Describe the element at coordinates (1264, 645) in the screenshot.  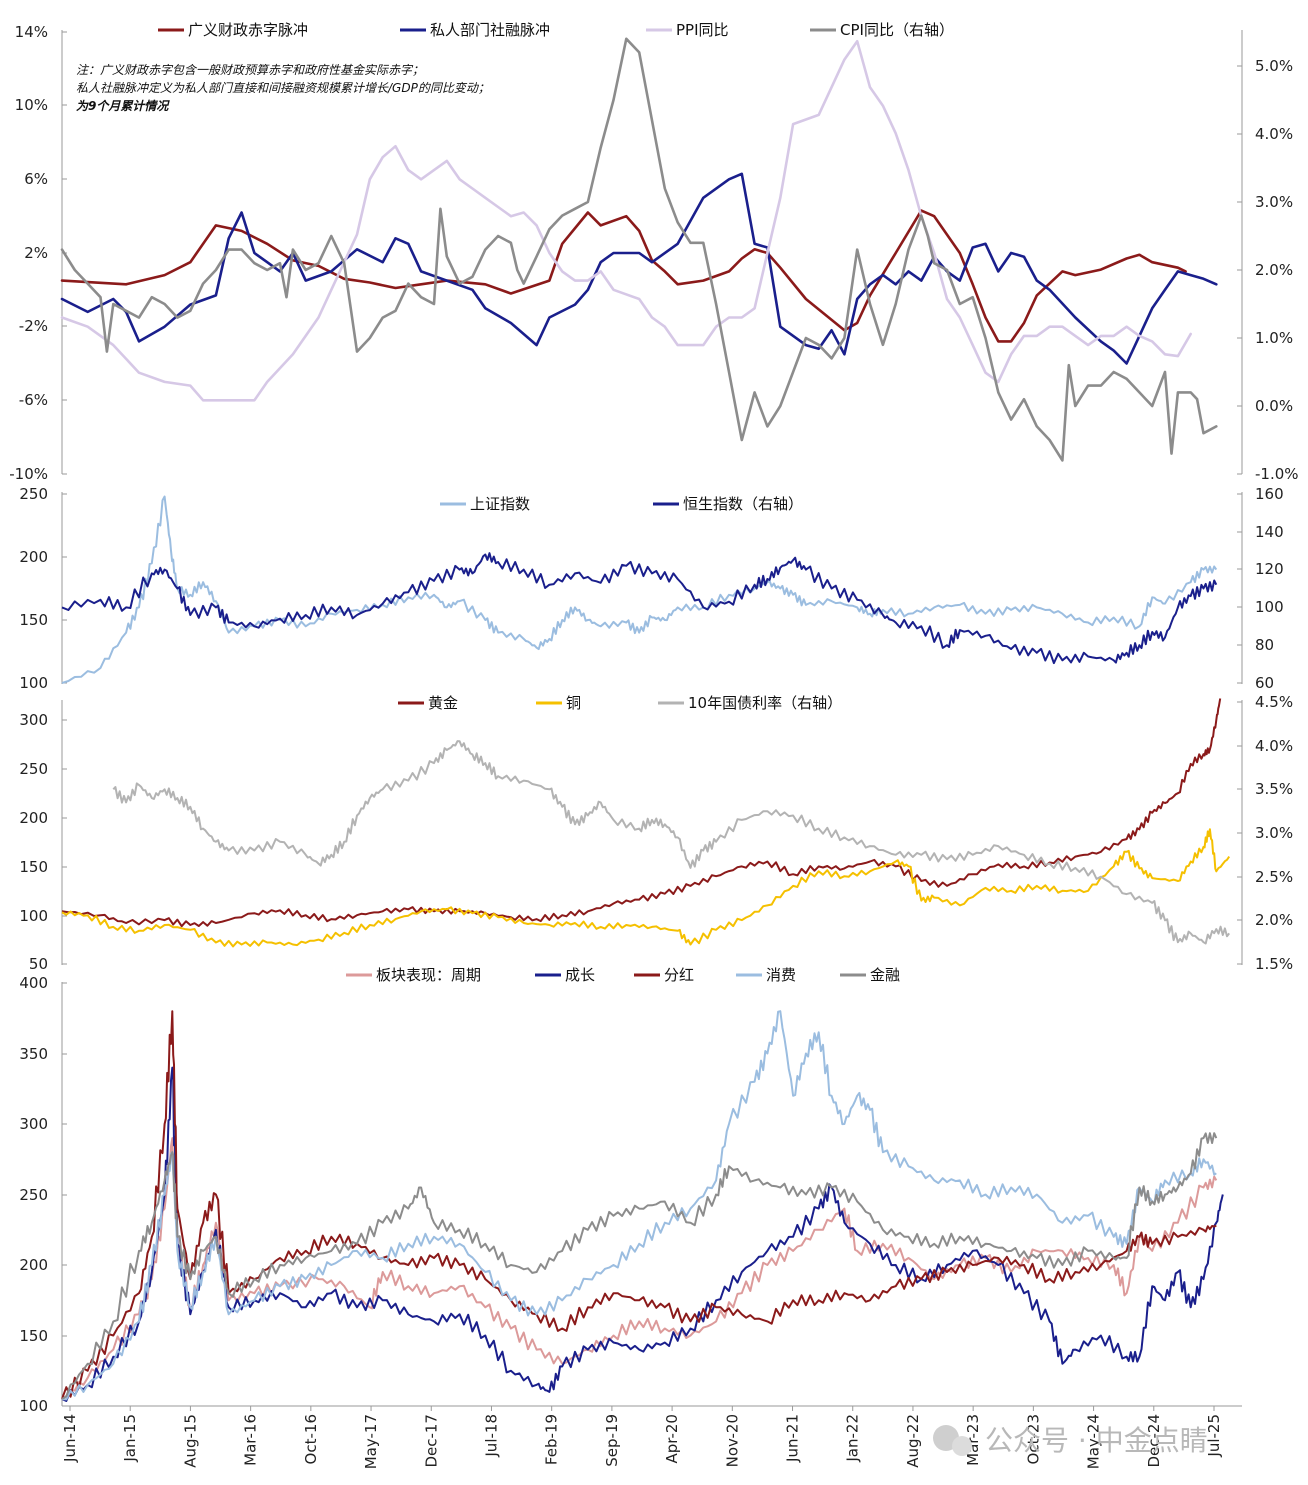
I see `right-tick-label: 80` at that location.